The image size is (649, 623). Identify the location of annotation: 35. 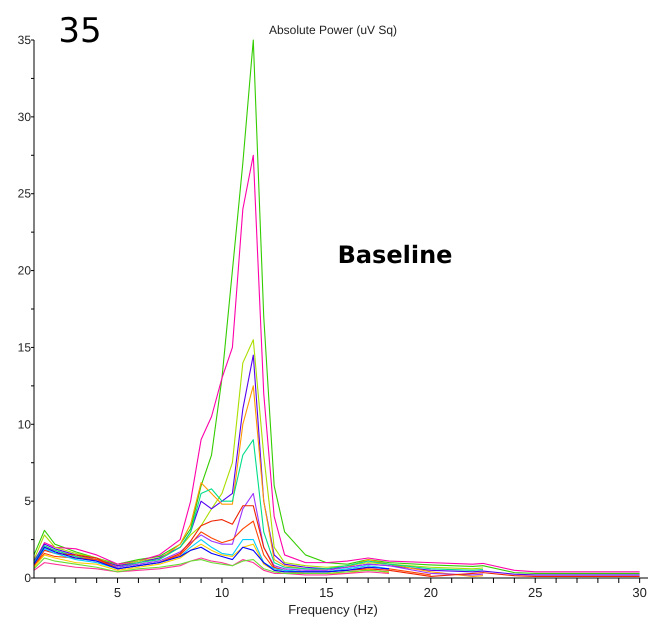
(80, 31).